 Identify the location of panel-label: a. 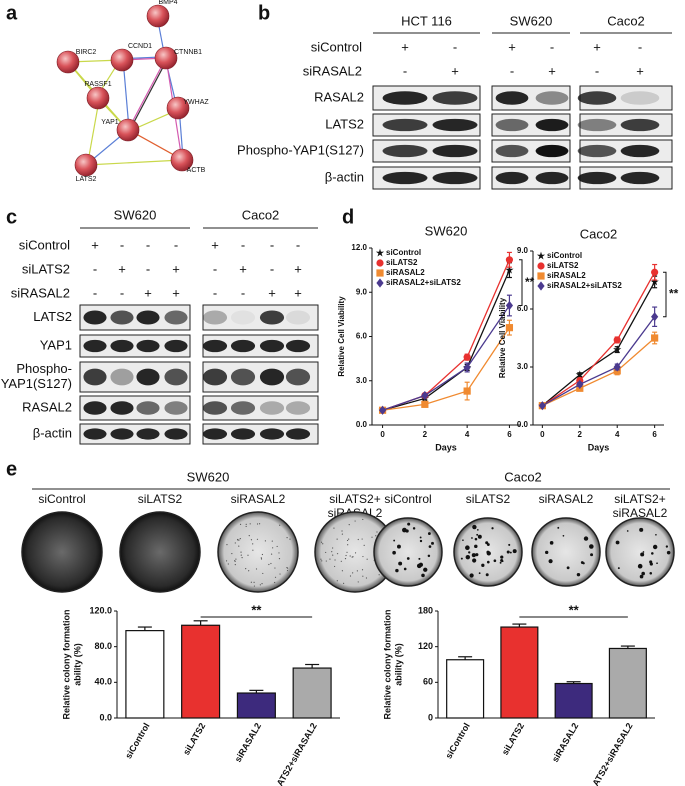
(12, 13).